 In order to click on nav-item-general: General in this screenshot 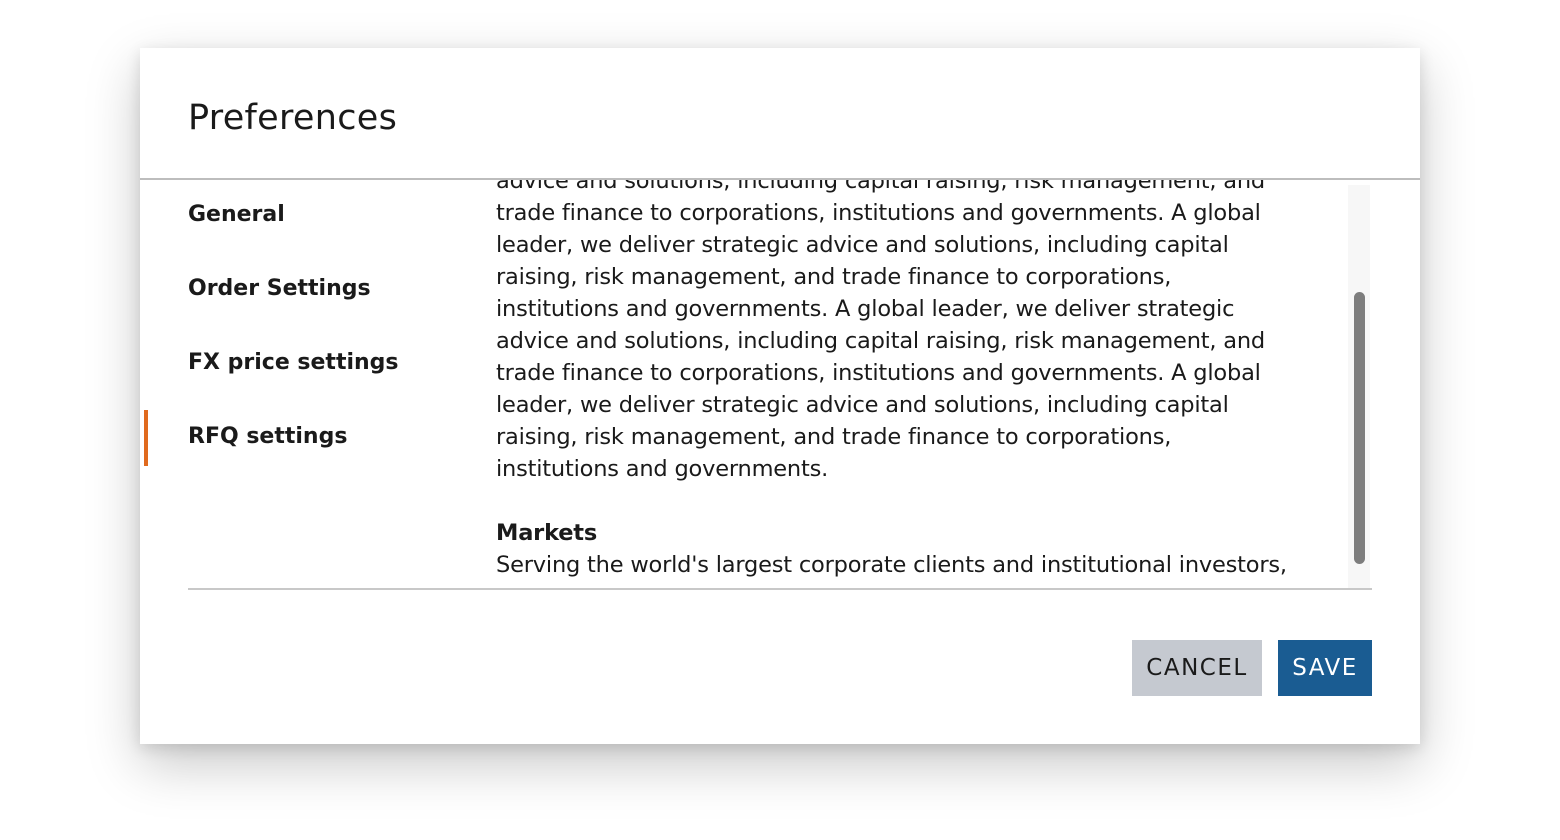, I will do `click(236, 214)`.